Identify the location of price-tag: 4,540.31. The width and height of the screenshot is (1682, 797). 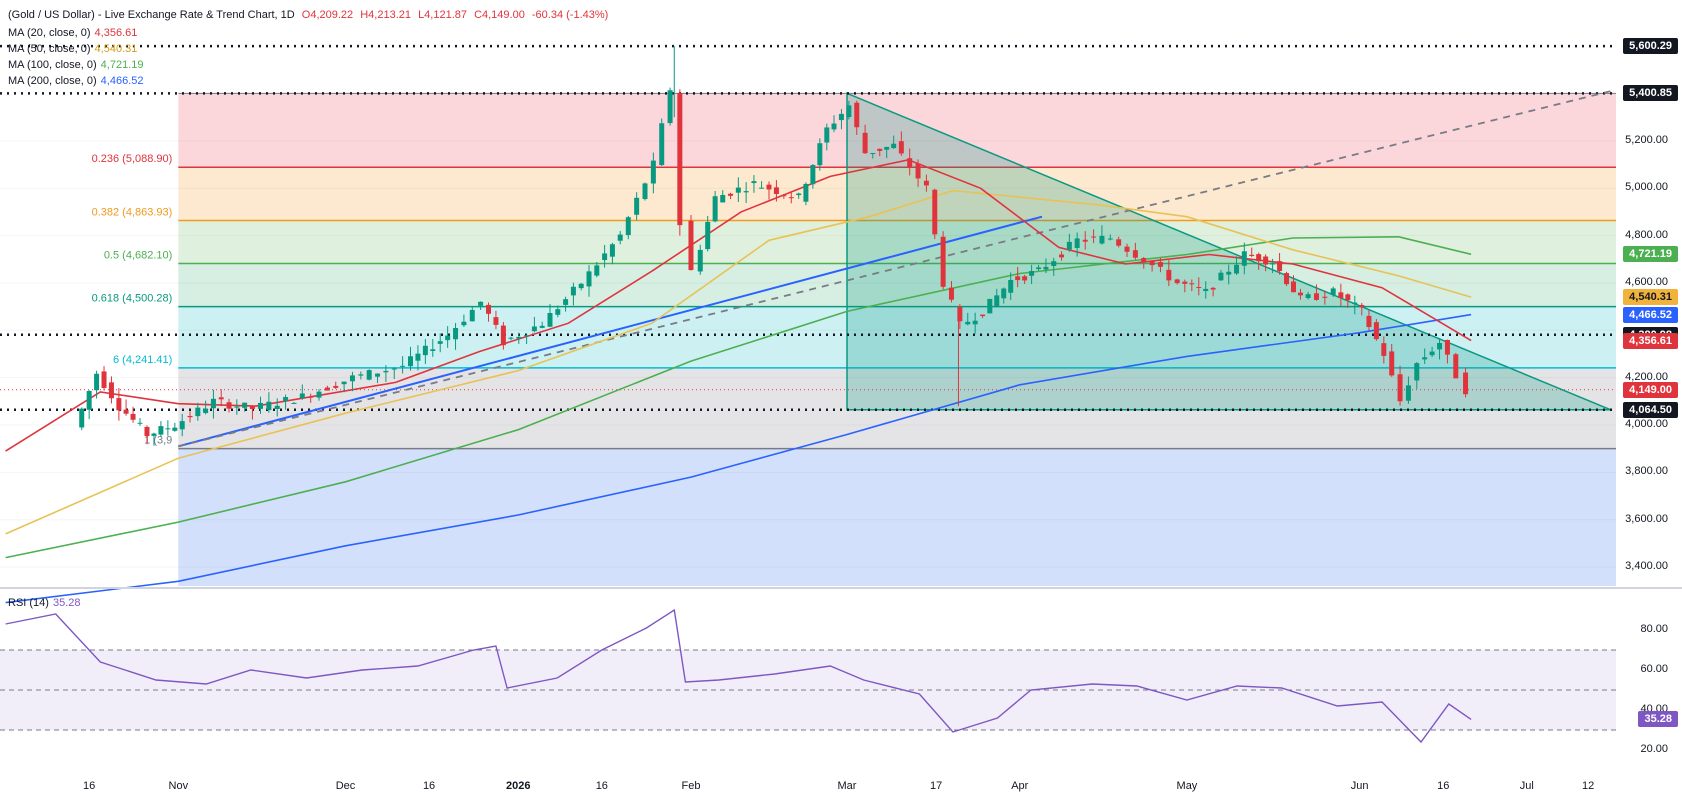
(1650, 297).